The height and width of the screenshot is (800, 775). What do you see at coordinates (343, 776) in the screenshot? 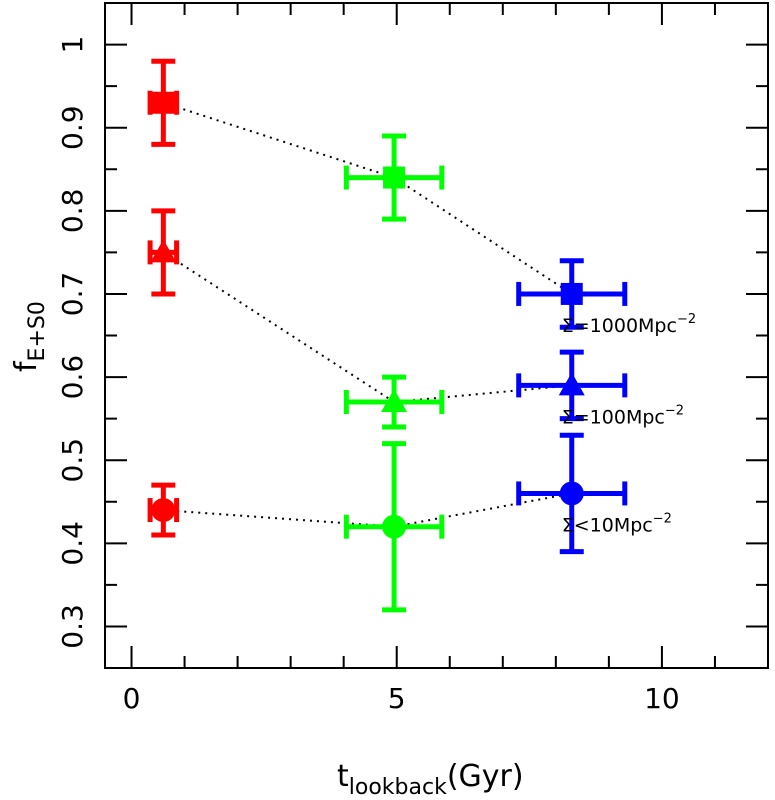
I see `x-axis-title-main: t` at bounding box center [343, 776].